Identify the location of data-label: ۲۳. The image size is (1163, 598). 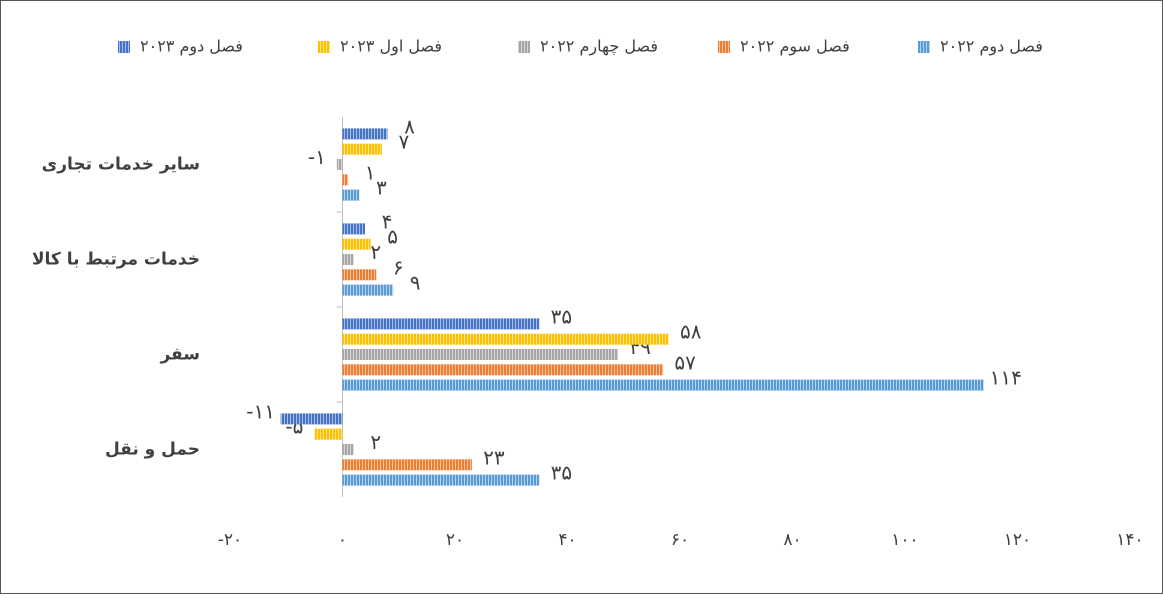
(494, 457).